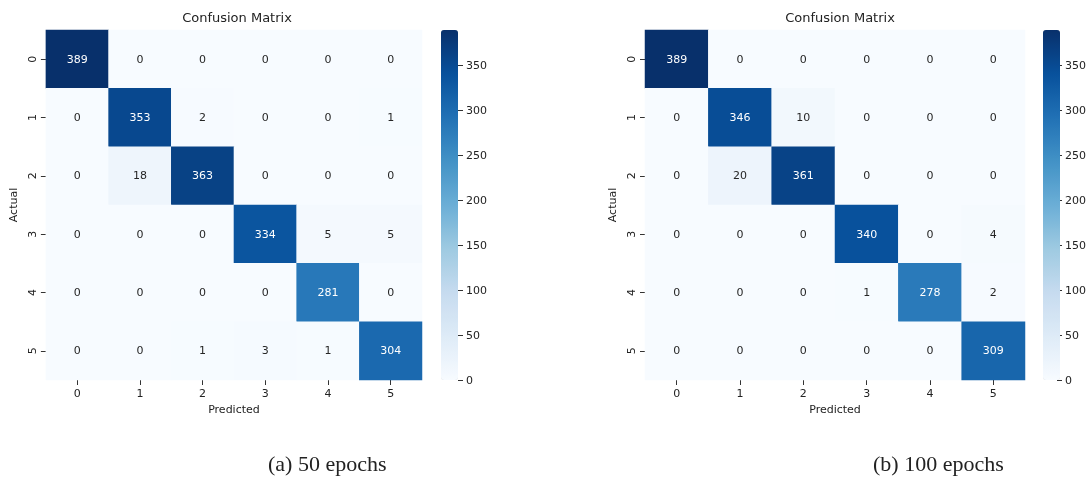 The image size is (1089, 482). What do you see at coordinates (835, 409) in the screenshot?
I see `x-axis-title: Predicted` at bounding box center [835, 409].